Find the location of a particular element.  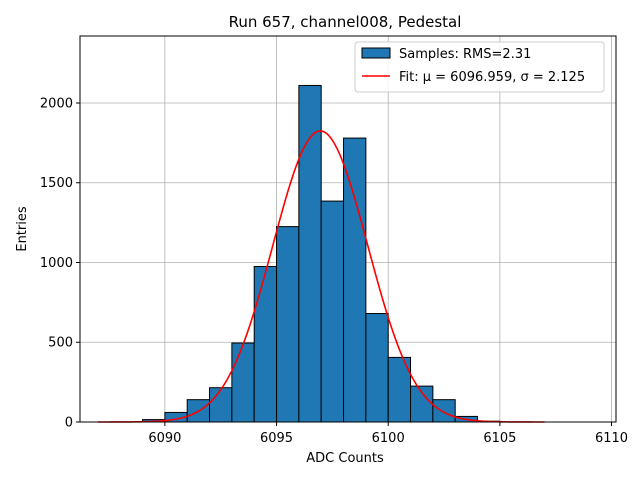

legend-fit-label: Fit: μ = 6096.959, σ = 2.125 is located at coordinates (492, 77).